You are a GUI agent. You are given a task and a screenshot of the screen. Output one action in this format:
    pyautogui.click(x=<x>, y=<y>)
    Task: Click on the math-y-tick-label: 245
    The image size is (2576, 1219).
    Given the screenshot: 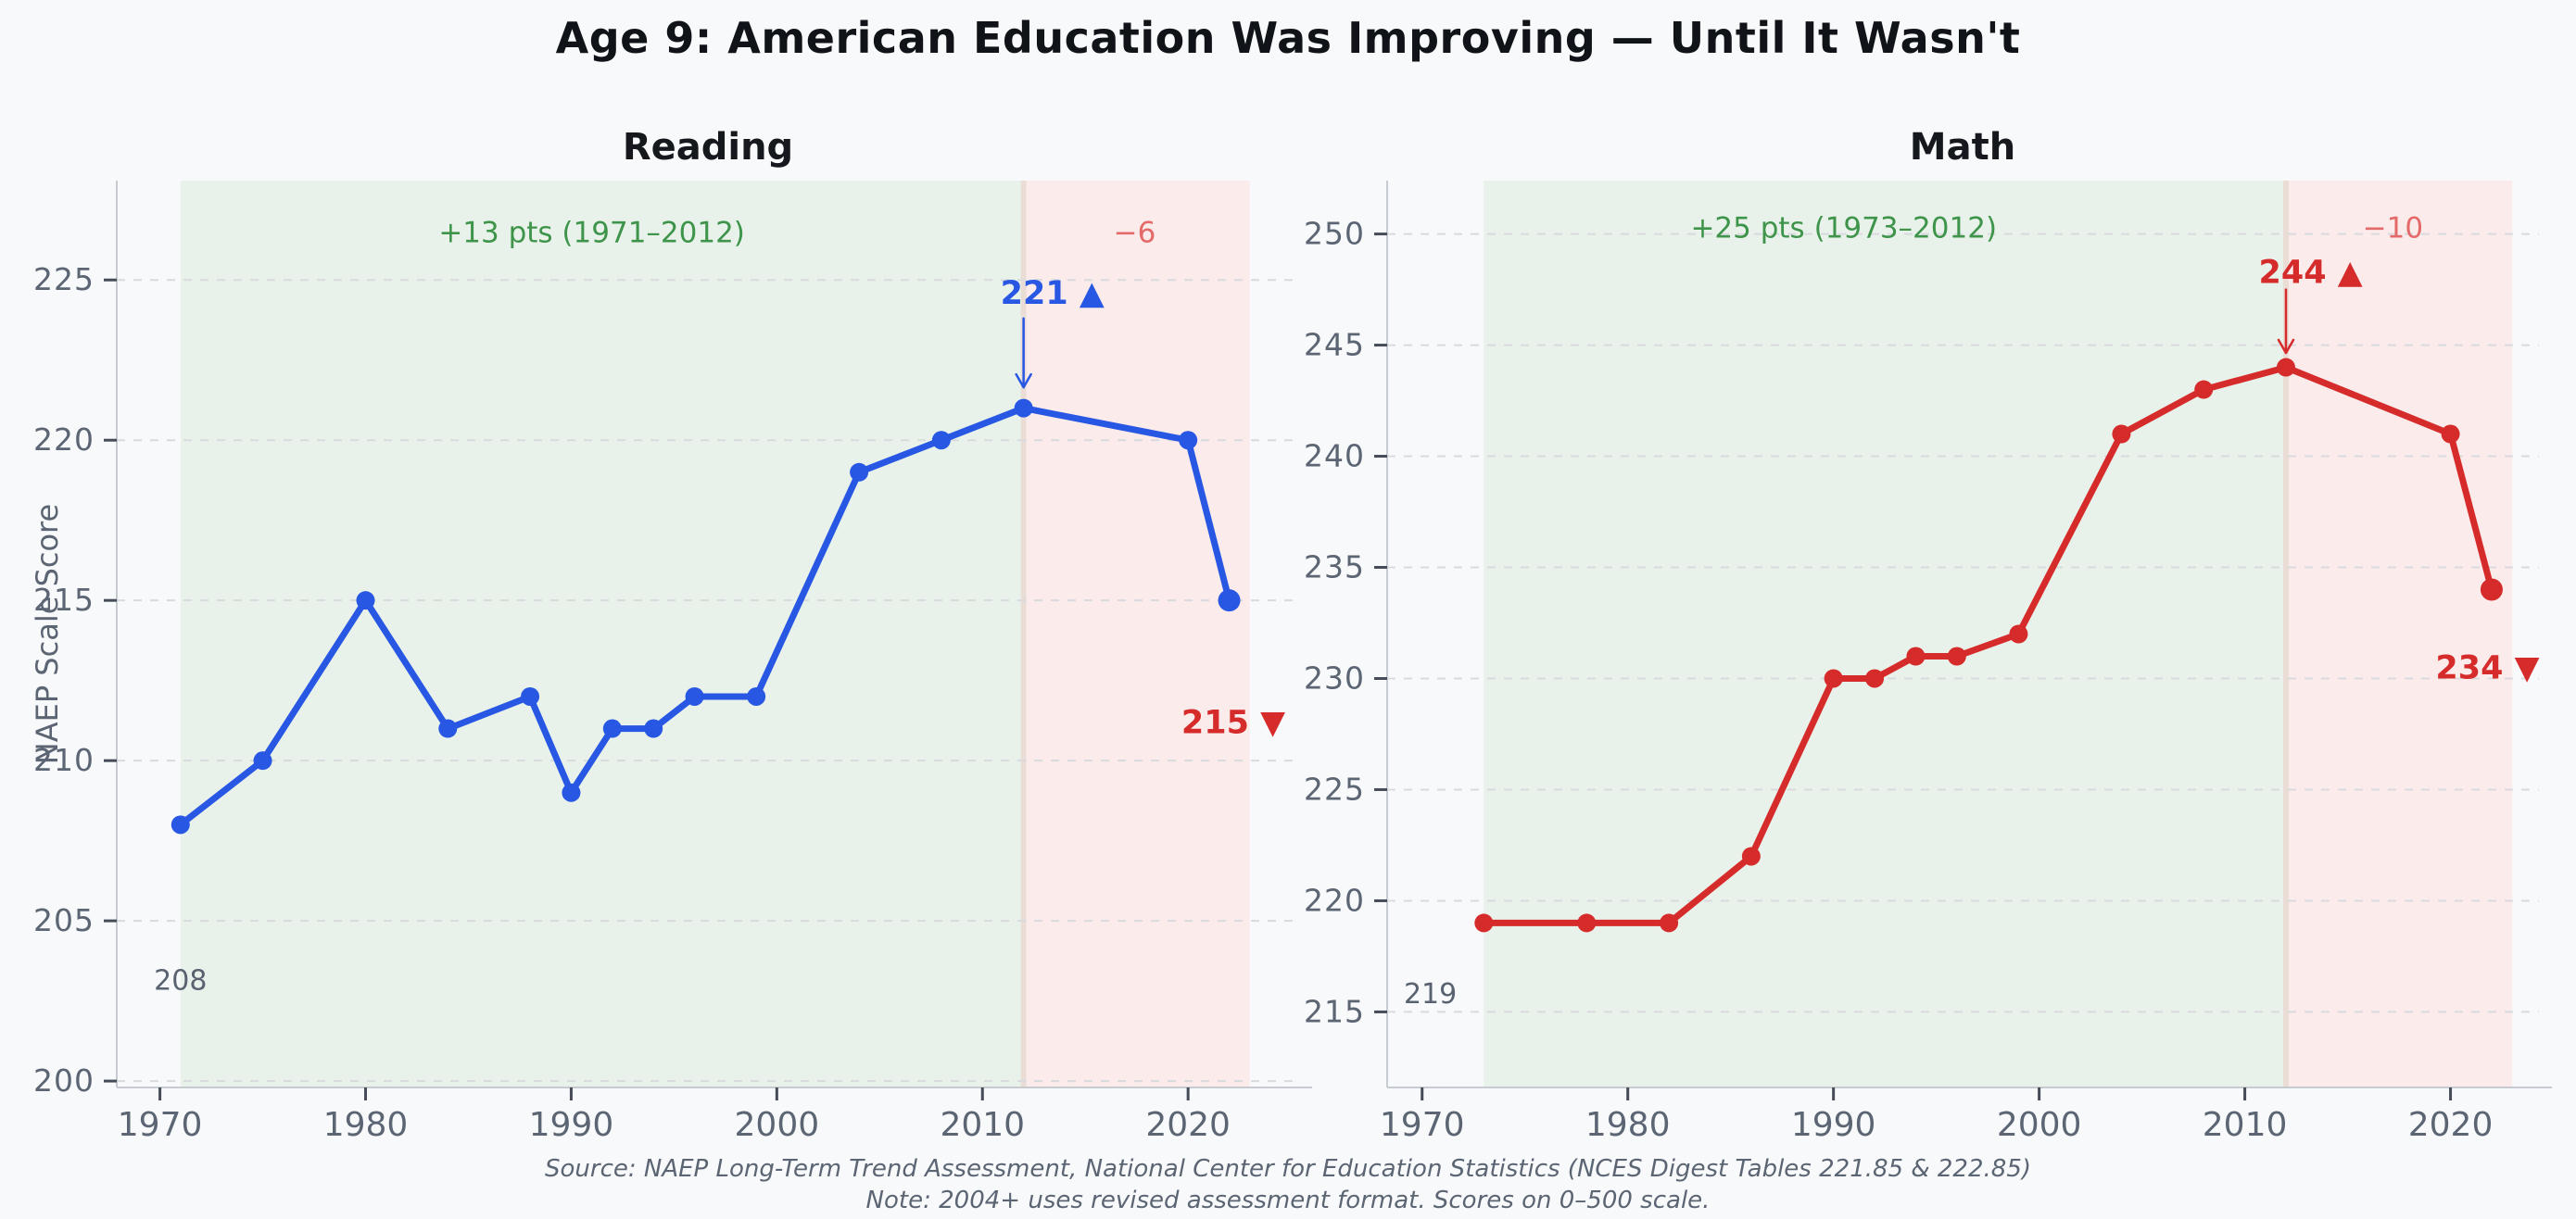 What is the action you would take?
    pyautogui.click(x=1334, y=345)
    